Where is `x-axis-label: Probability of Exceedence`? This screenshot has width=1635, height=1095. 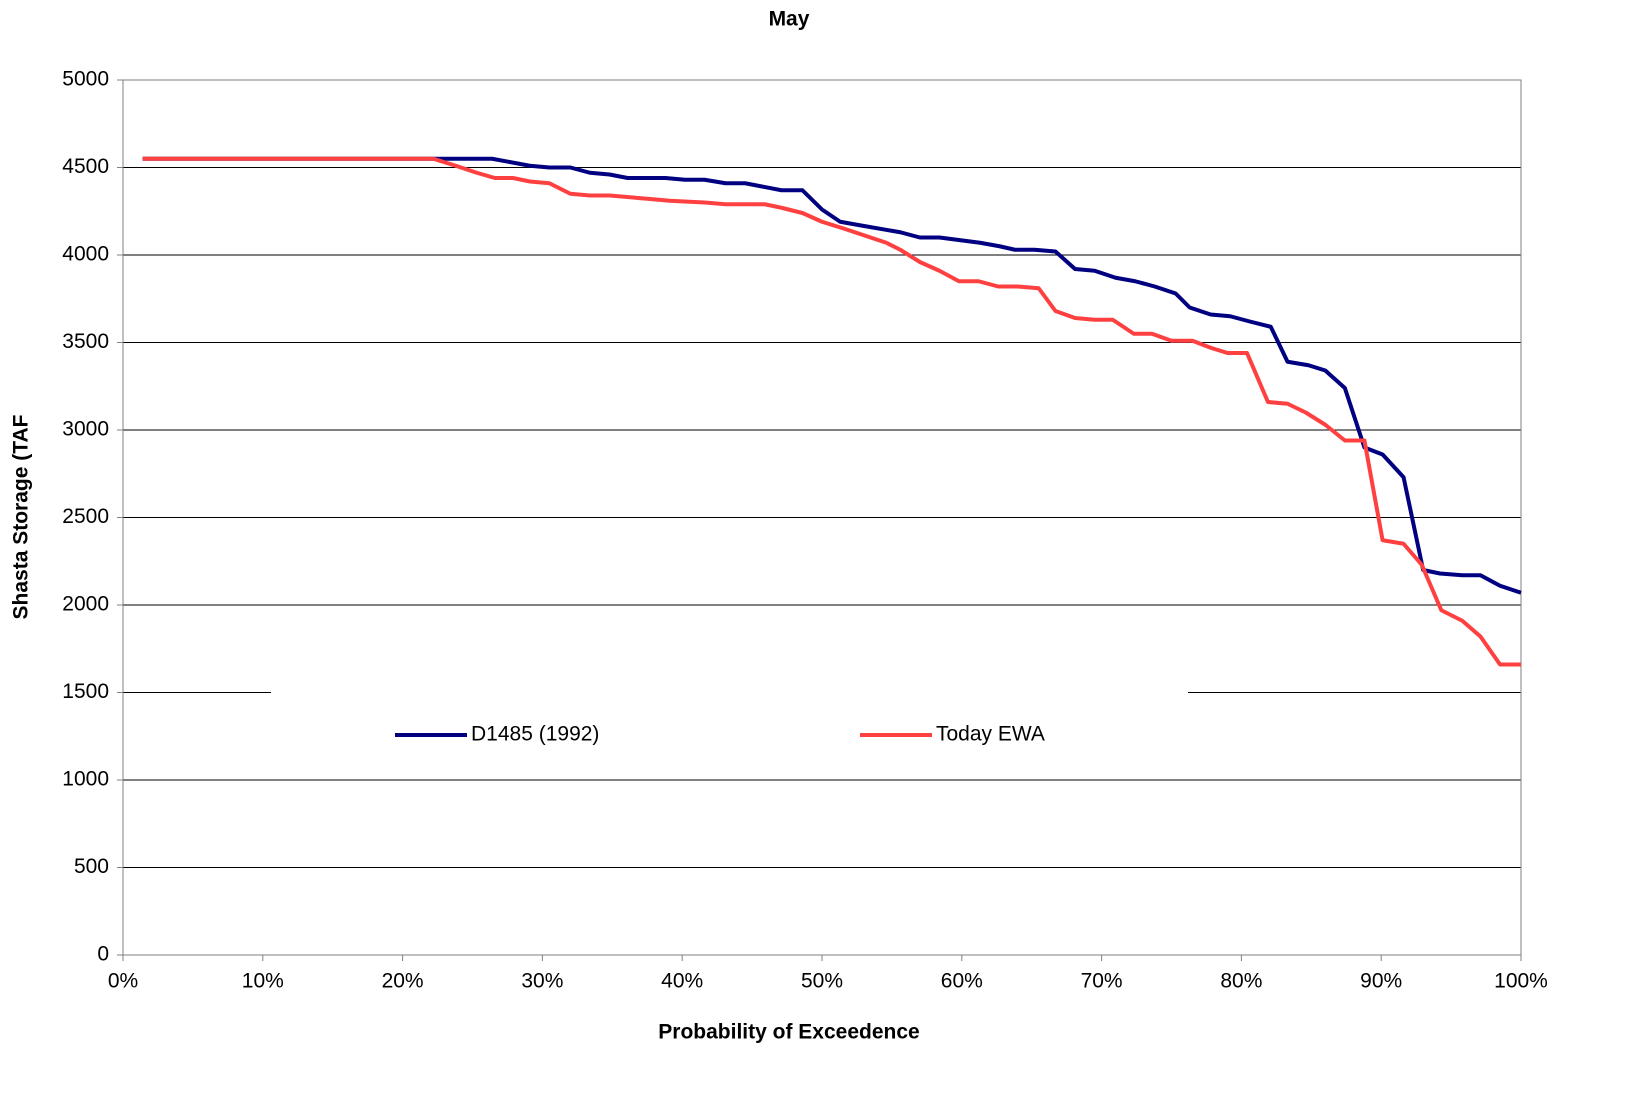 x-axis-label: Probability of Exceedence is located at coordinates (788, 1032).